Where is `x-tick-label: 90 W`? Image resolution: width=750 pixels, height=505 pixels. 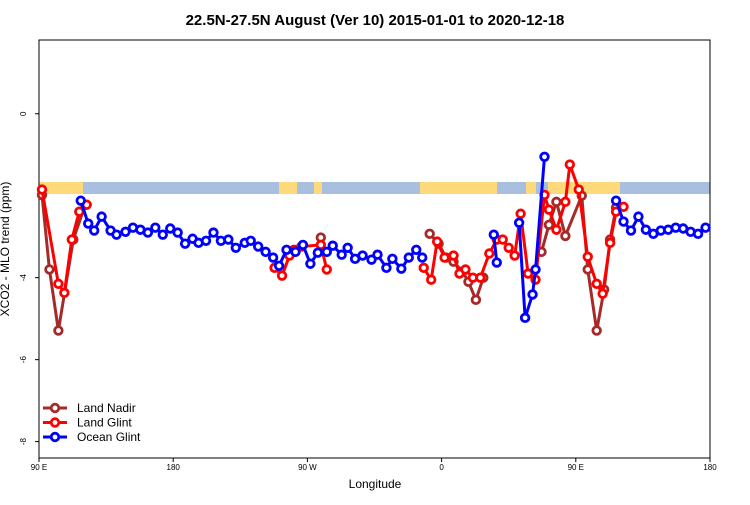
x-tick-label: 90 W is located at coordinates (307, 467).